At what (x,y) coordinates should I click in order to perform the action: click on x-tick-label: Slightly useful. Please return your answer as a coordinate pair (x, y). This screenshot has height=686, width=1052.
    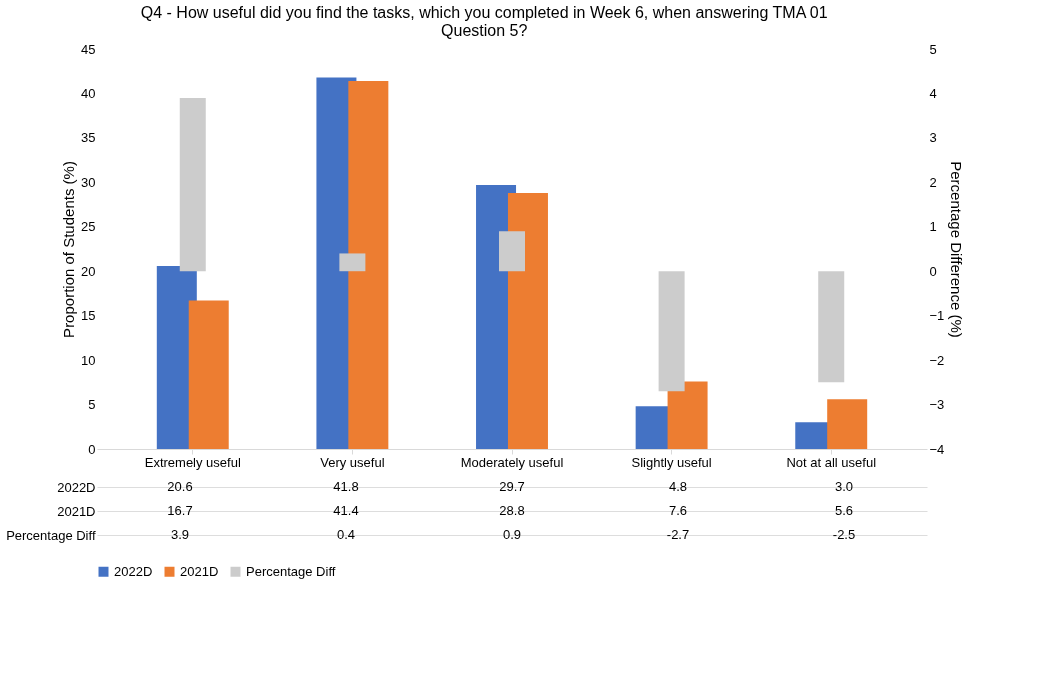
    Looking at the image, I should click on (671, 462).